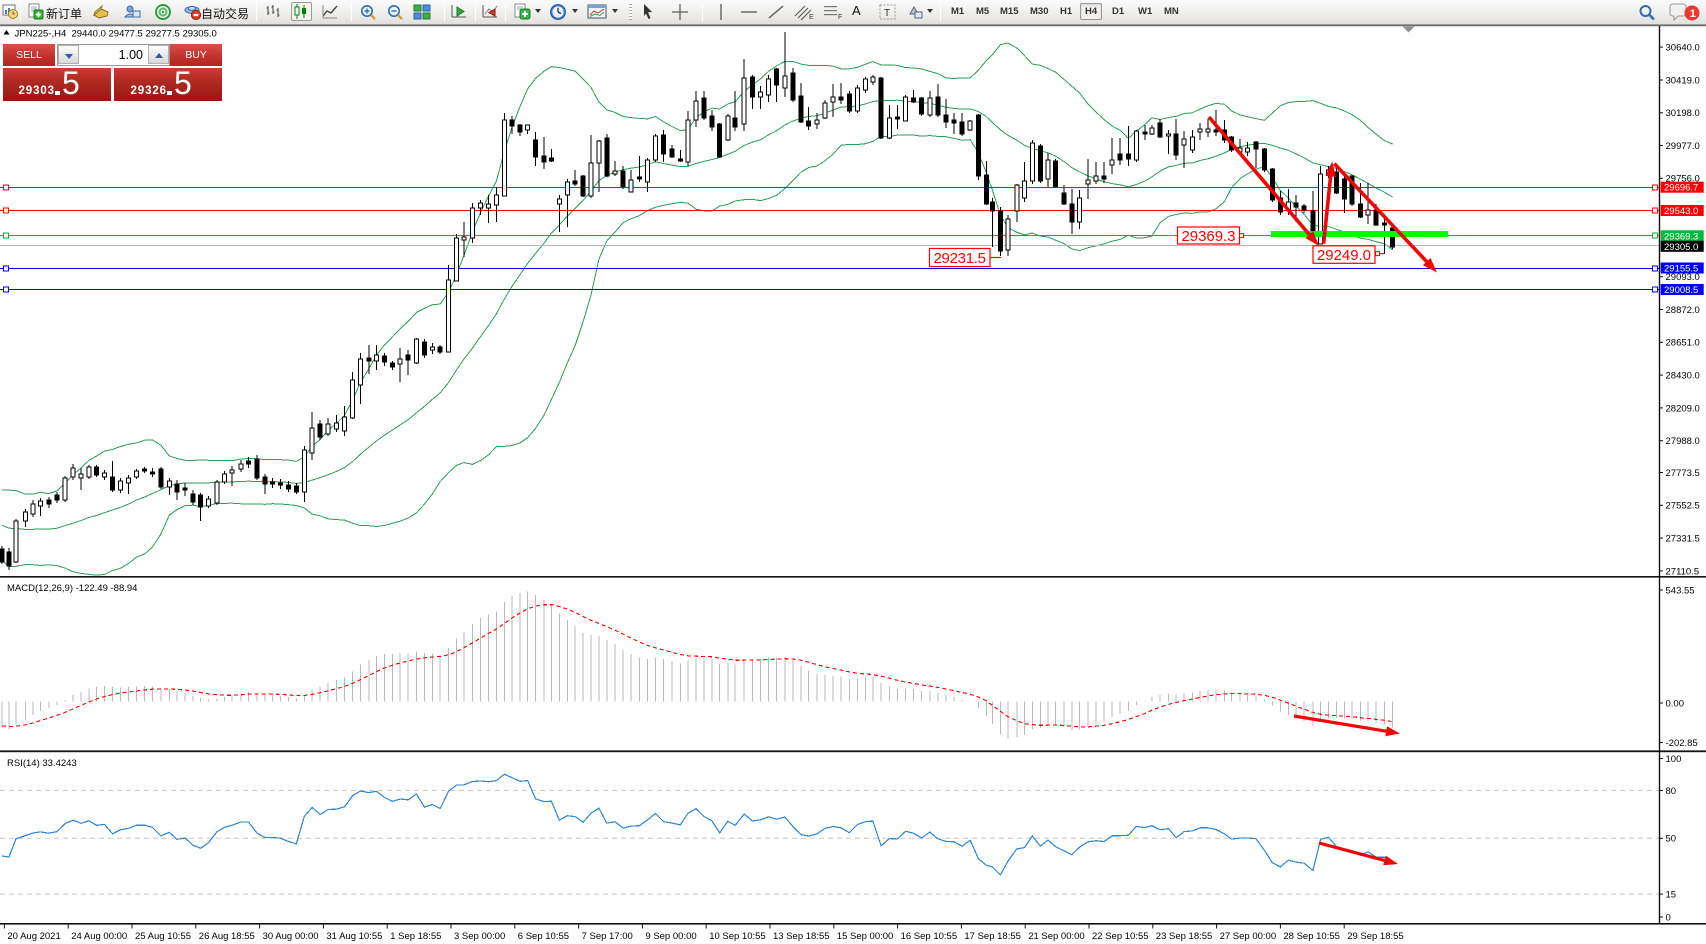 This screenshot has height=944, width=1706. What do you see at coordinates (99, 936) in the screenshot?
I see `svg-text: 24 Aug 00:00` at bounding box center [99, 936].